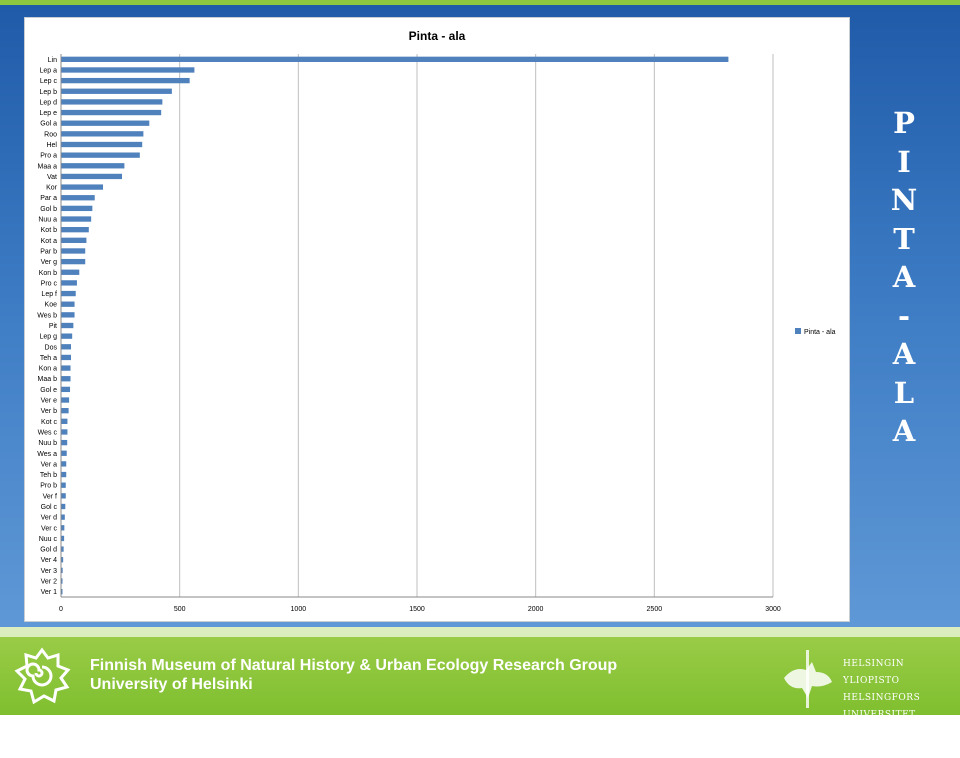 This screenshot has width=960, height=758. Describe the element at coordinates (49, 81) in the screenshot. I see `category-label: Lep c` at that location.